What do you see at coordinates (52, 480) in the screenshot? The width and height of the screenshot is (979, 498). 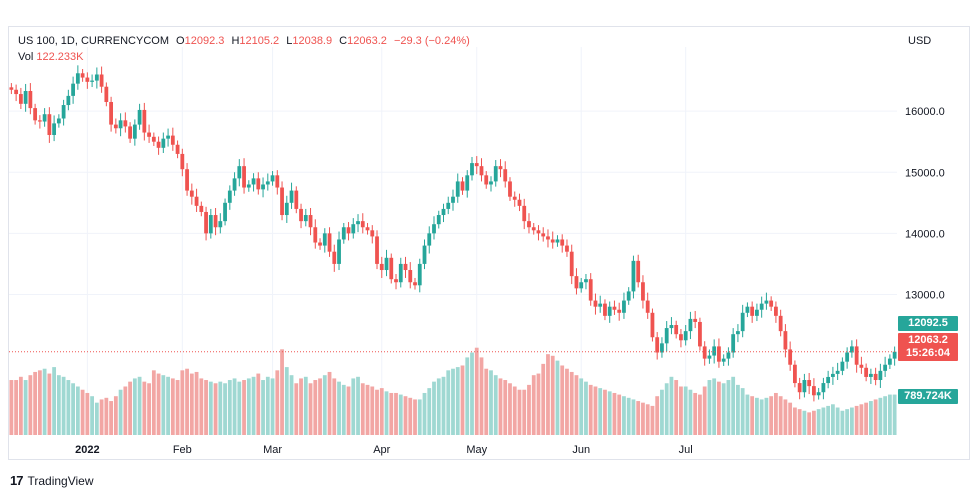 I see `tradingview-footer: 17 TradingView` at bounding box center [52, 480].